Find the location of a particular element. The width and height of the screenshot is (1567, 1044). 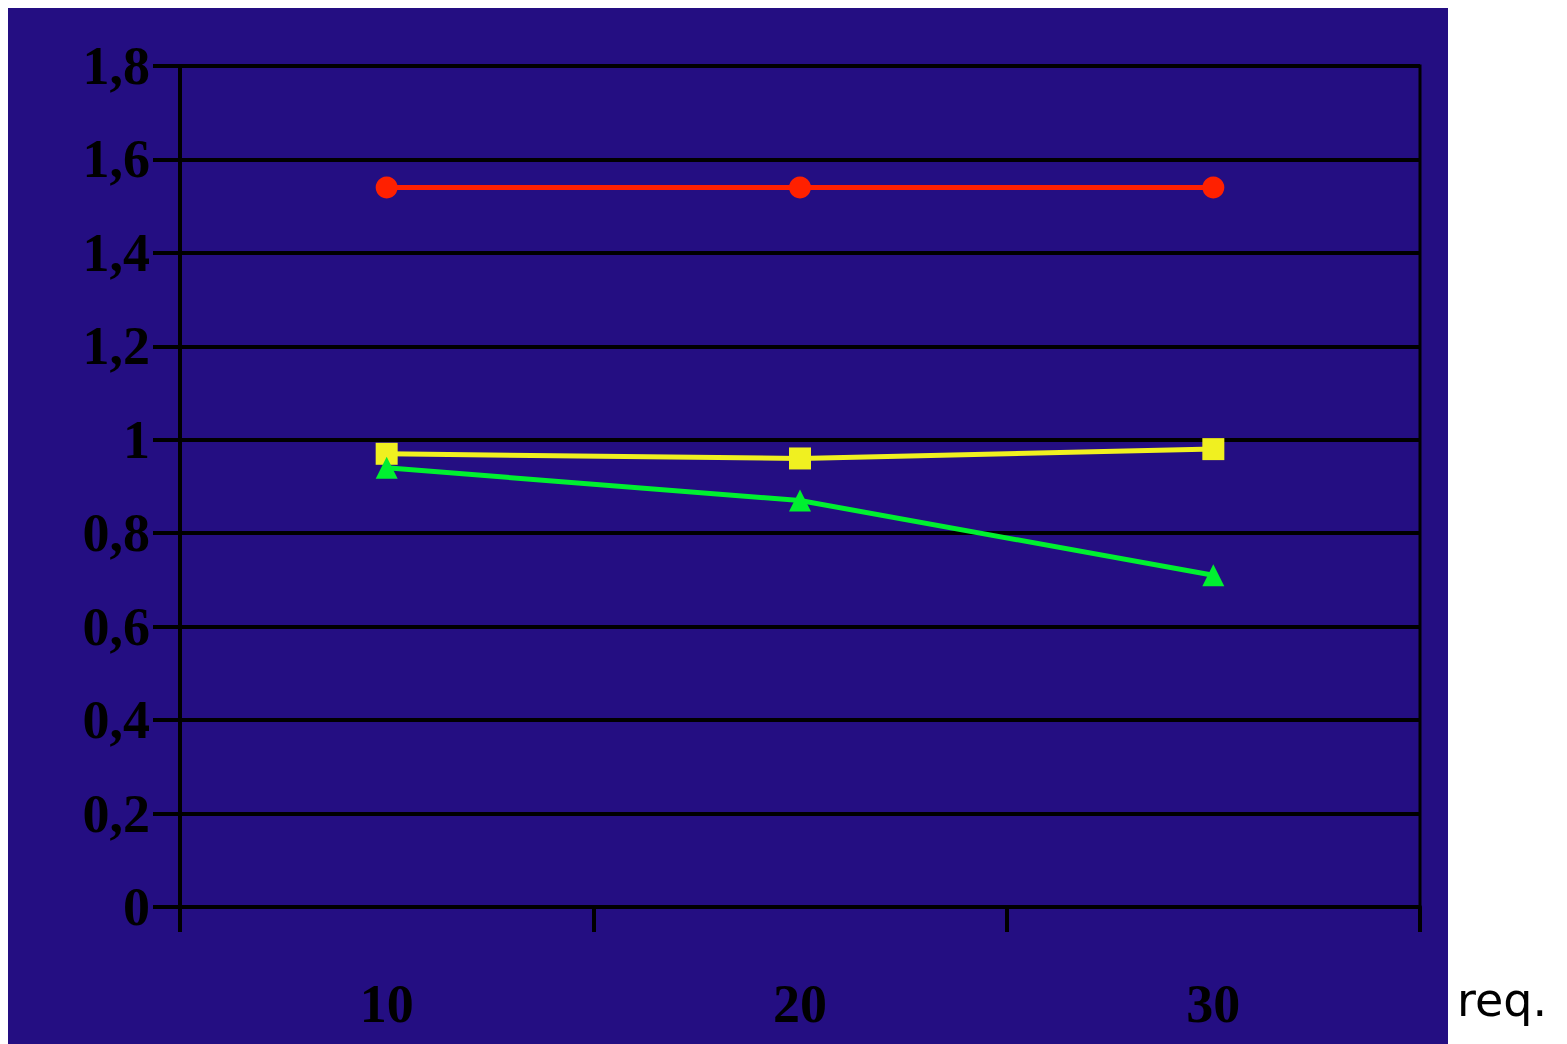

x-axis-title: req. is located at coordinates (1502, 1000).